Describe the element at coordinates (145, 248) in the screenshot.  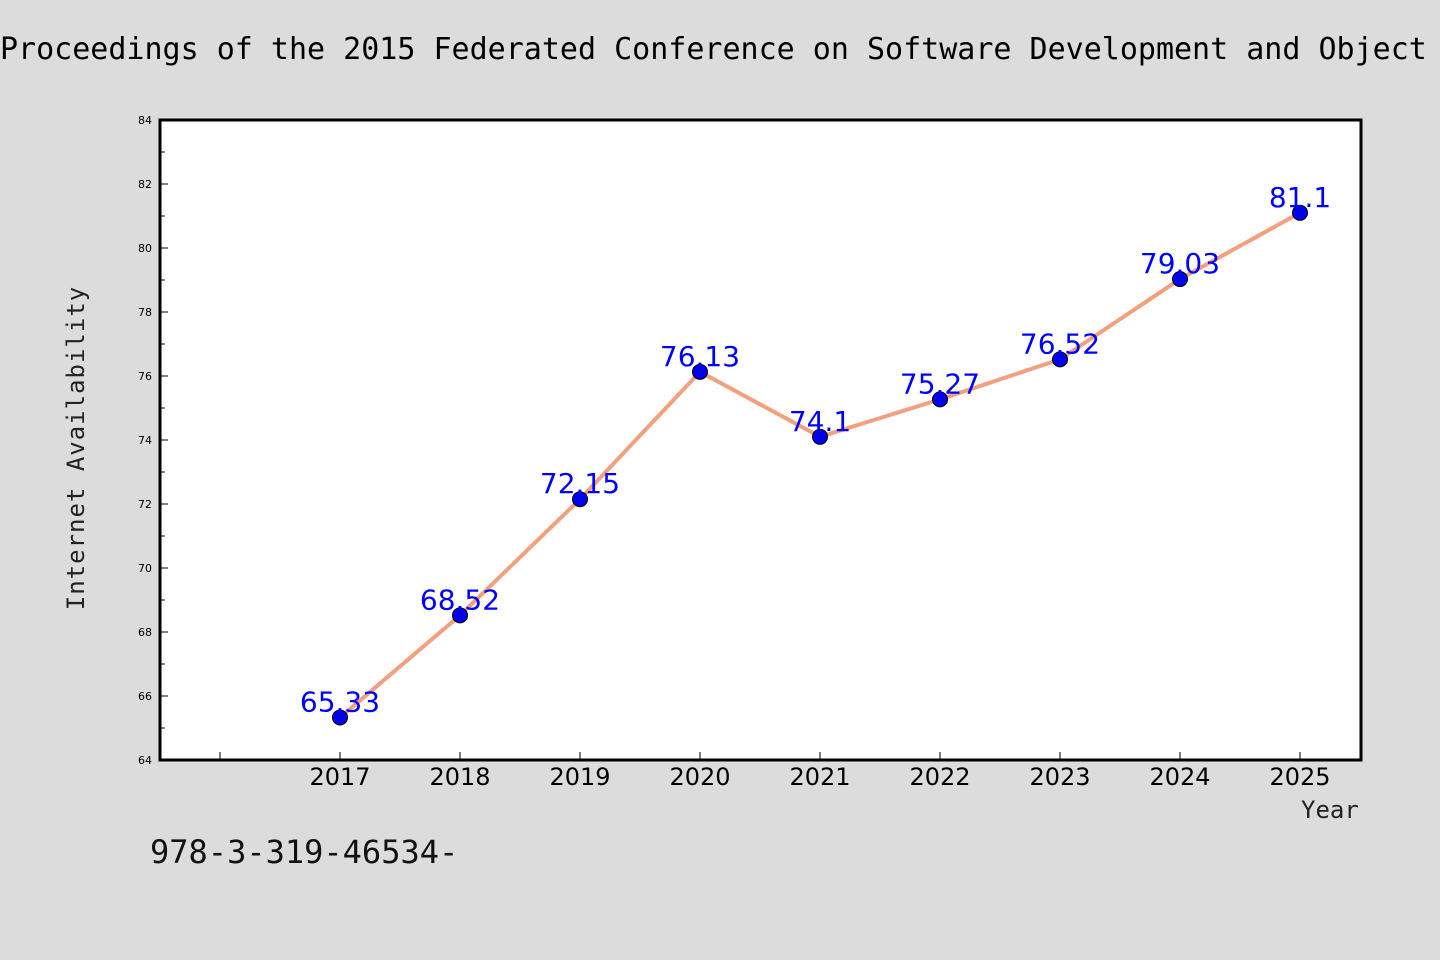
I see `y-tick-label: 80` at that location.